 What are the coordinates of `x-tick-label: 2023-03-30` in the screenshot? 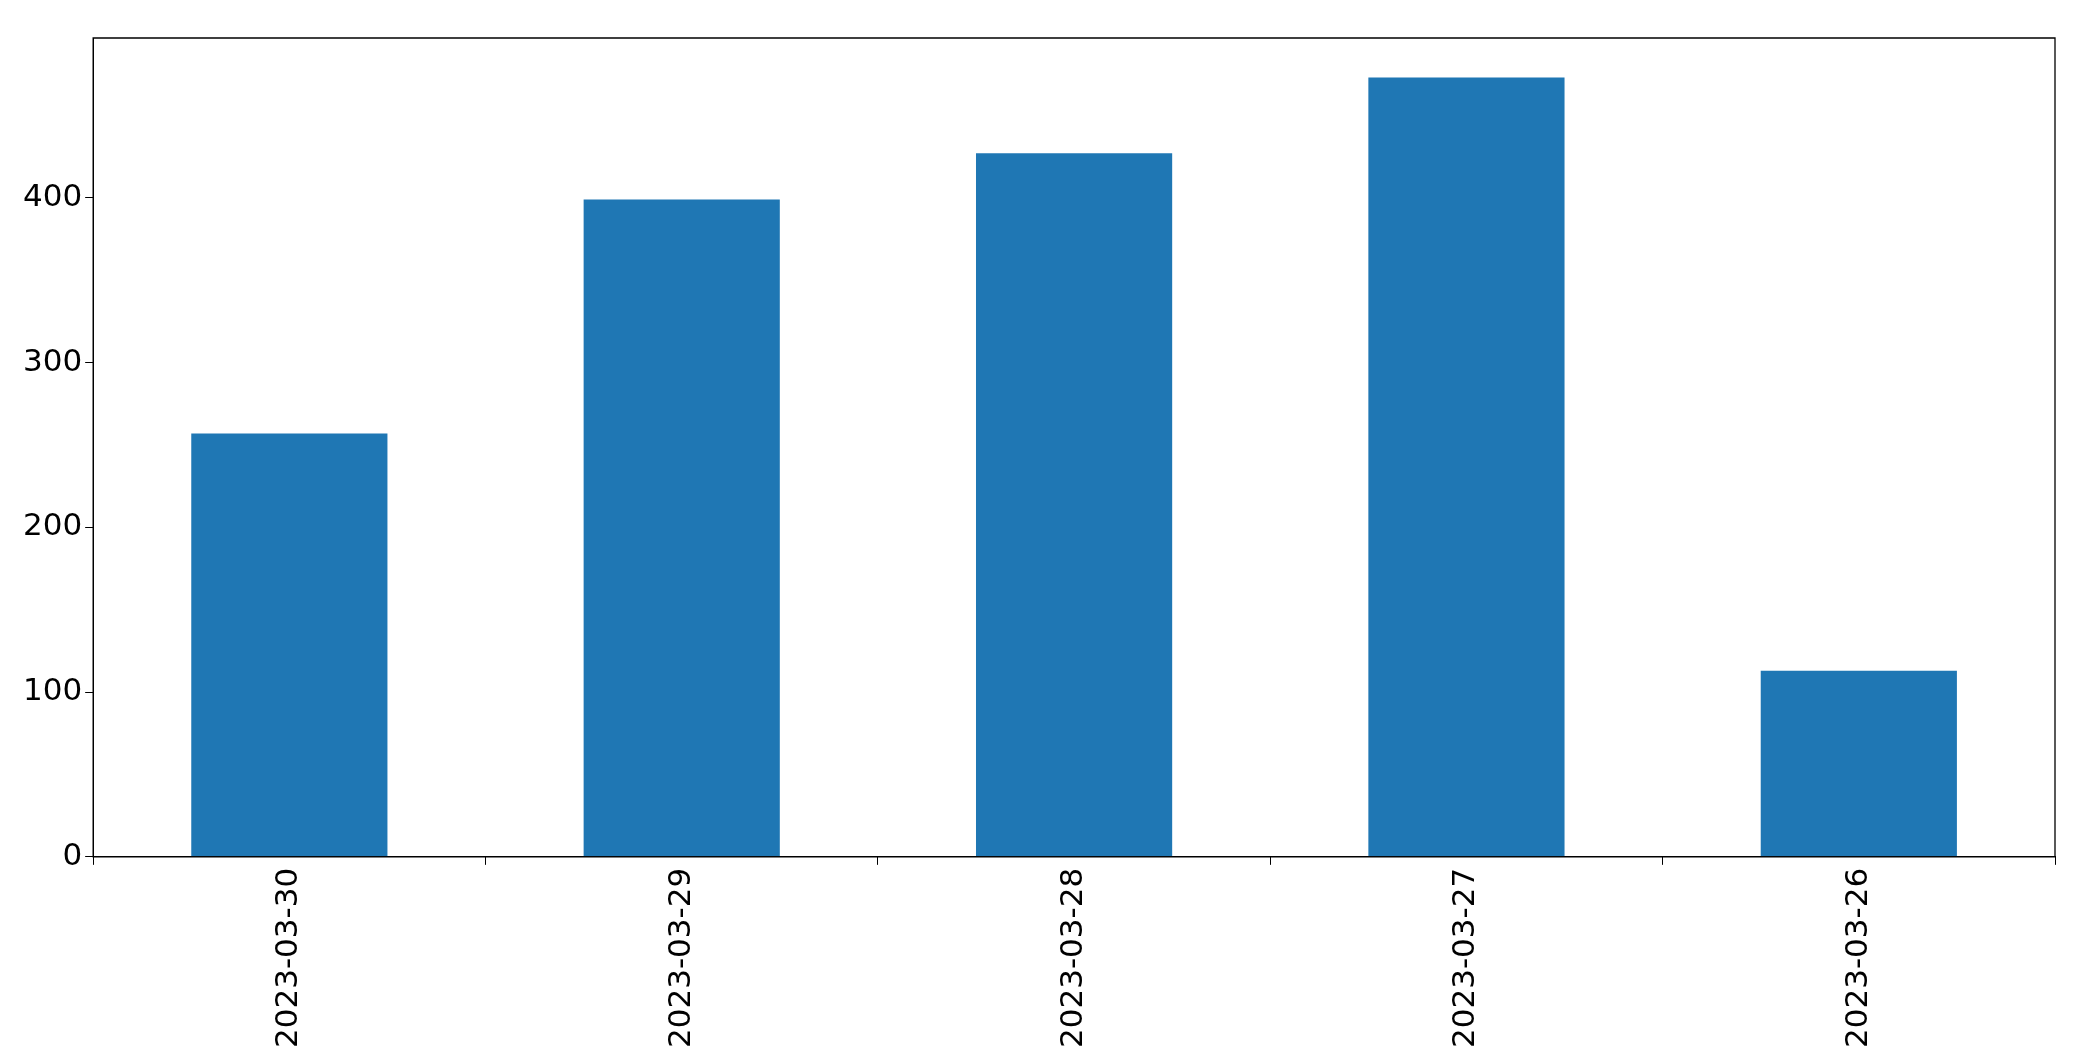 It's located at (286, 958).